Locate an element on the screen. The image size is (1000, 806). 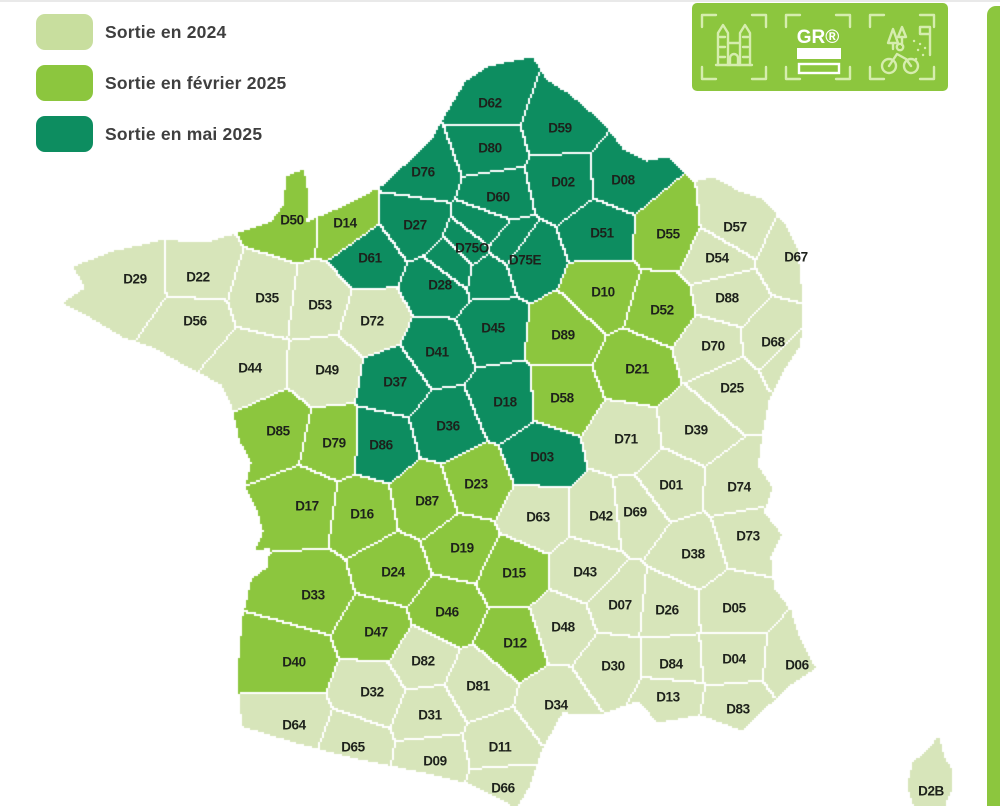
legend-item-2024: Sortie en 2024 is located at coordinates (161, 32).